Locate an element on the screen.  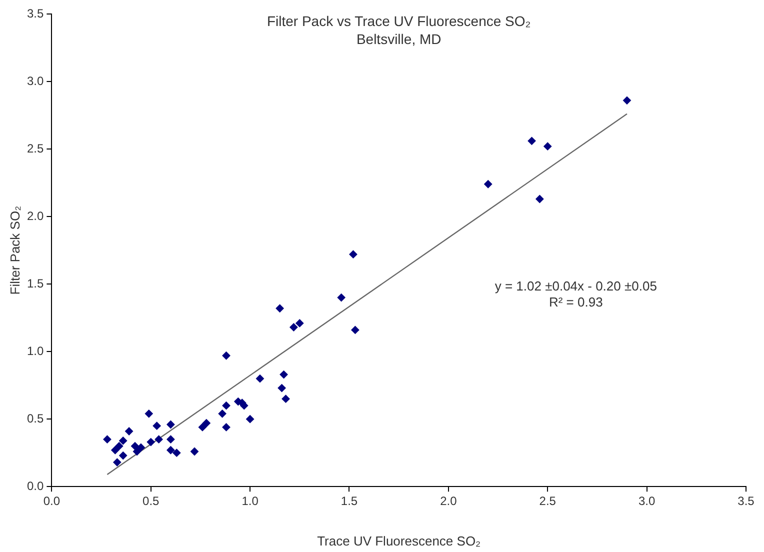
x-tick-label: 1.5 is located at coordinates (349, 501).